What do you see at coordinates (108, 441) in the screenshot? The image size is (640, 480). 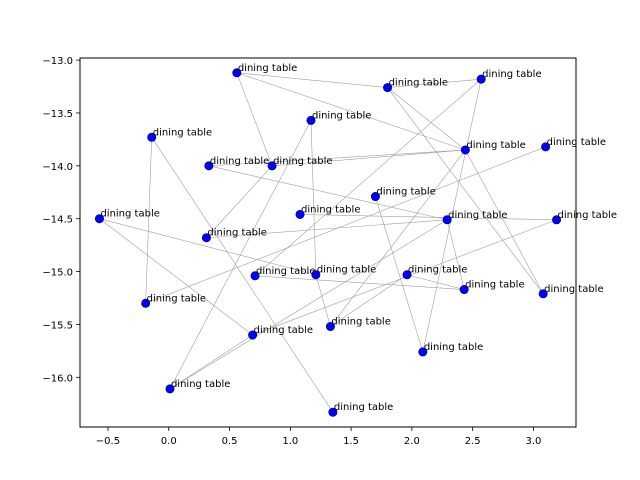 I see `x-tick-label: −0.5` at bounding box center [108, 441].